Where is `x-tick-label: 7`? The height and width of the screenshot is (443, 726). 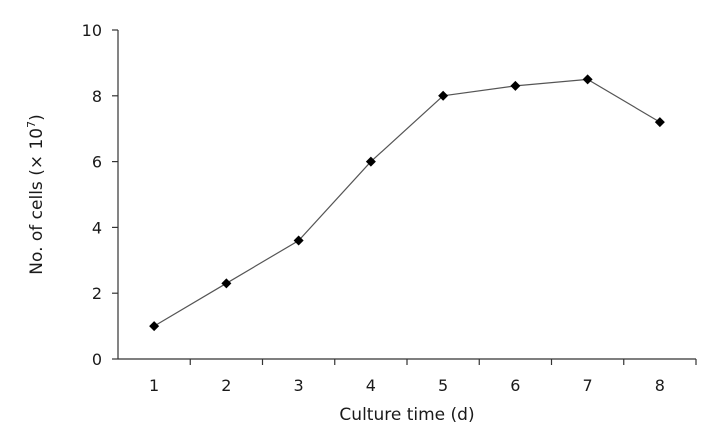
x-tick-label: 7 is located at coordinates (588, 385).